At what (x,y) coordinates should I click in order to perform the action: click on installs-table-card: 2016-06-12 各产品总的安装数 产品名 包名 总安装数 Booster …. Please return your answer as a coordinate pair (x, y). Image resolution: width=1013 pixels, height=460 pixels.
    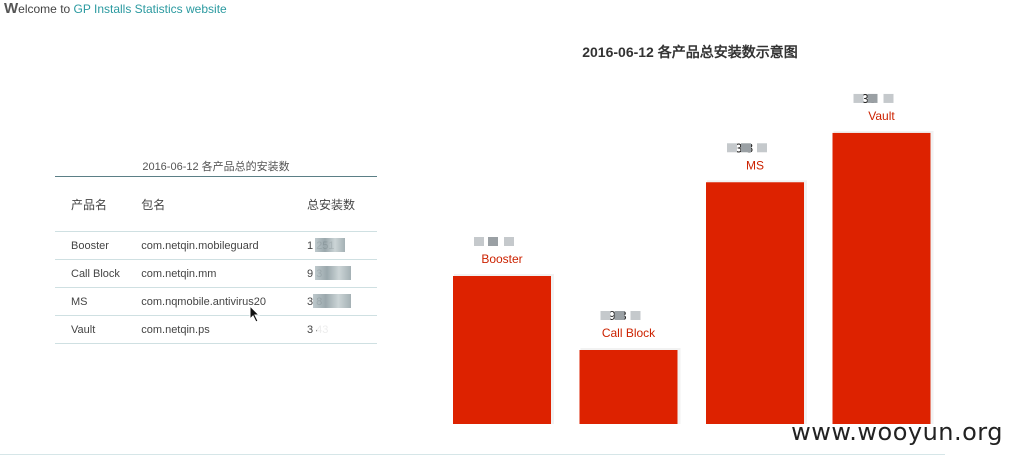
    Looking at the image, I should click on (216, 251).